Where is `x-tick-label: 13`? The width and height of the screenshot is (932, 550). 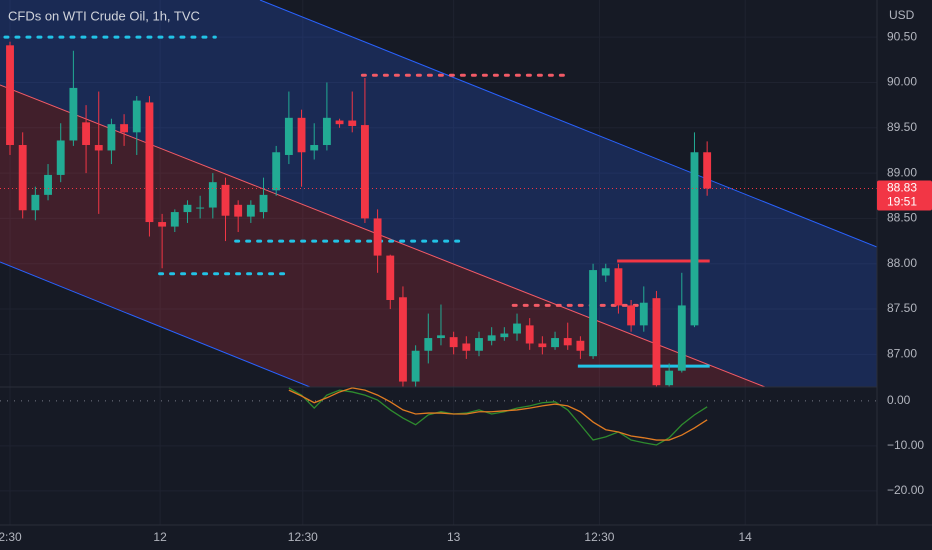
x-tick-label: 13 is located at coordinates (454, 537).